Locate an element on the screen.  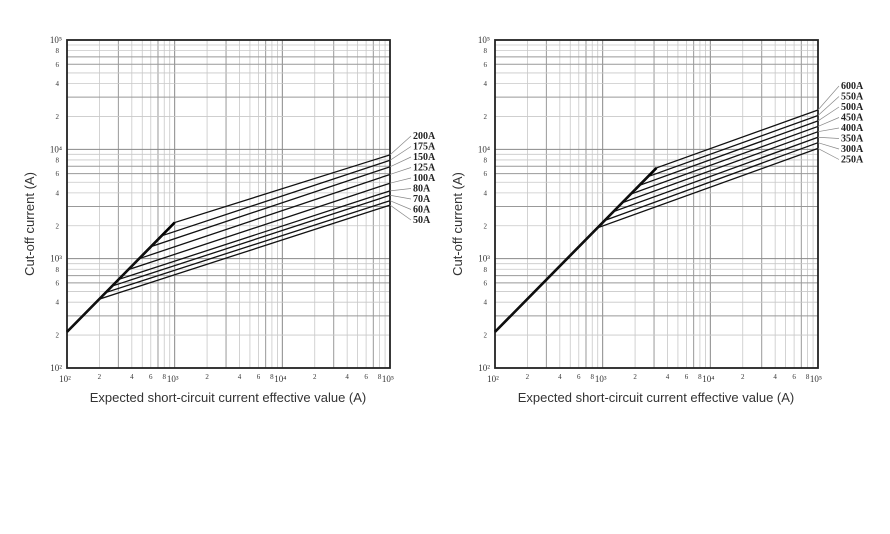
series-line-250A is located at coordinates (656, 240).